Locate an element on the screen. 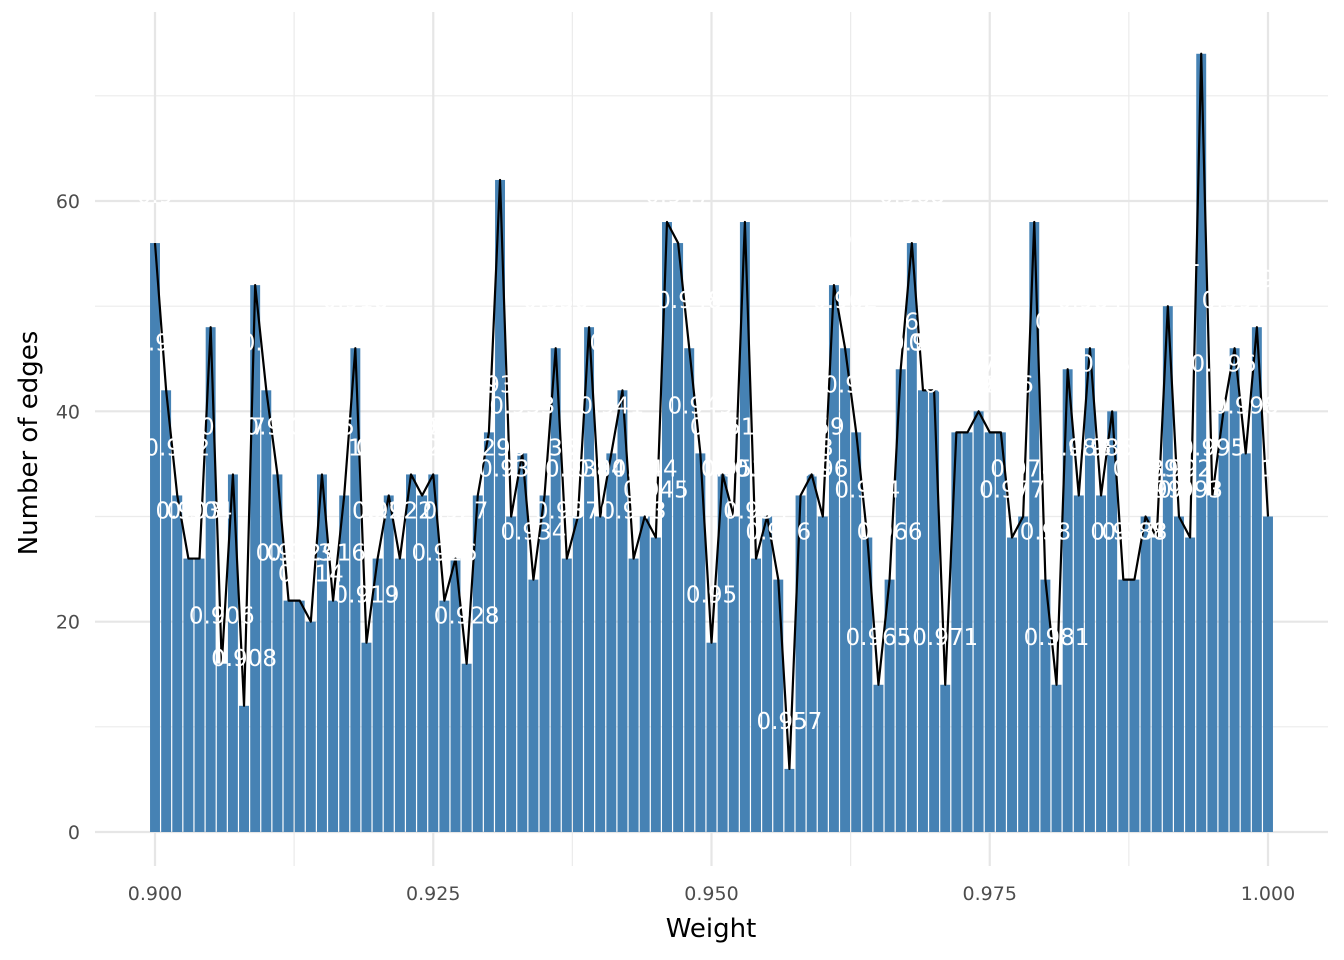 This screenshot has height=960, width=1344. bar-label: 0.94 is located at coordinates (600, 470).